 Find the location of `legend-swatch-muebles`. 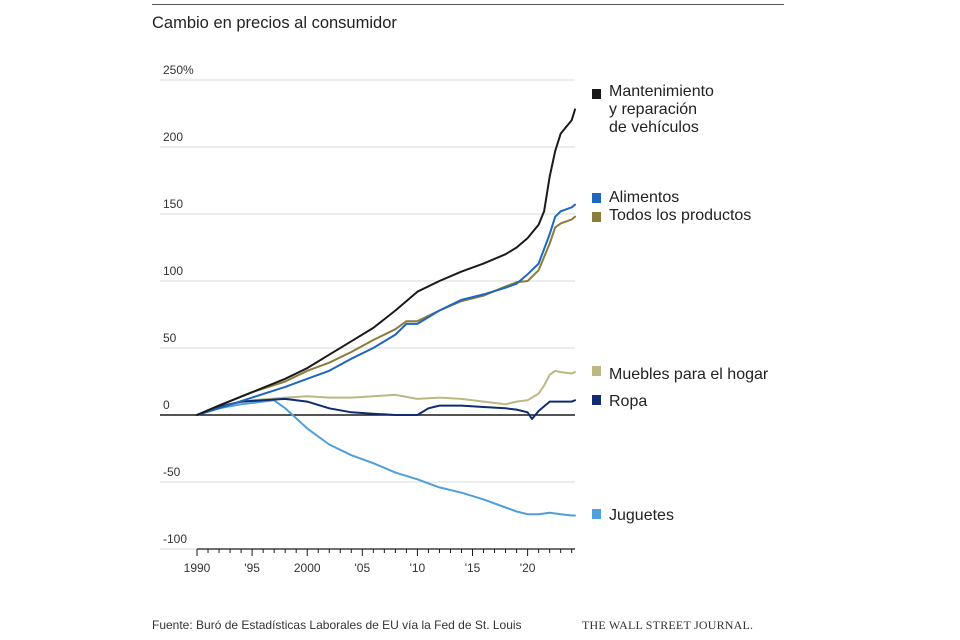

legend-swatch-muebles is located at coordinates (596, 371).